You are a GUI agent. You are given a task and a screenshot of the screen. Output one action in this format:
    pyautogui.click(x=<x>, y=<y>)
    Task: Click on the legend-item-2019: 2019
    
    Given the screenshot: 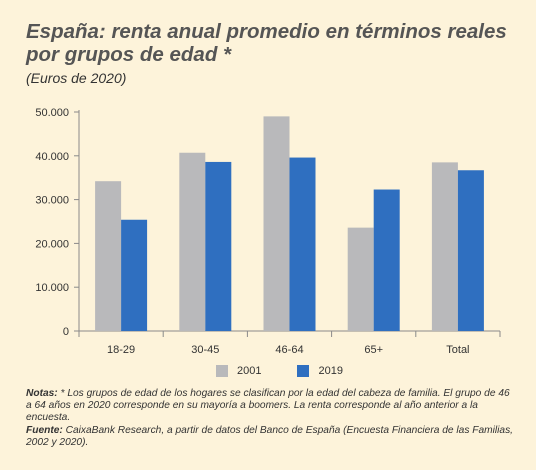 What is the action you would take?
    pyautogui.click(x=320, y=371)
    